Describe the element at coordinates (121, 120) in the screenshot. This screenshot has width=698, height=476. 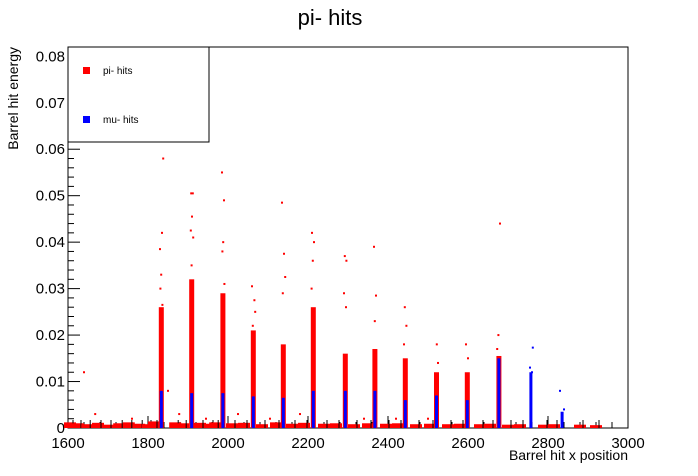
I see `legend-label-mu: mu- hits` at that location.